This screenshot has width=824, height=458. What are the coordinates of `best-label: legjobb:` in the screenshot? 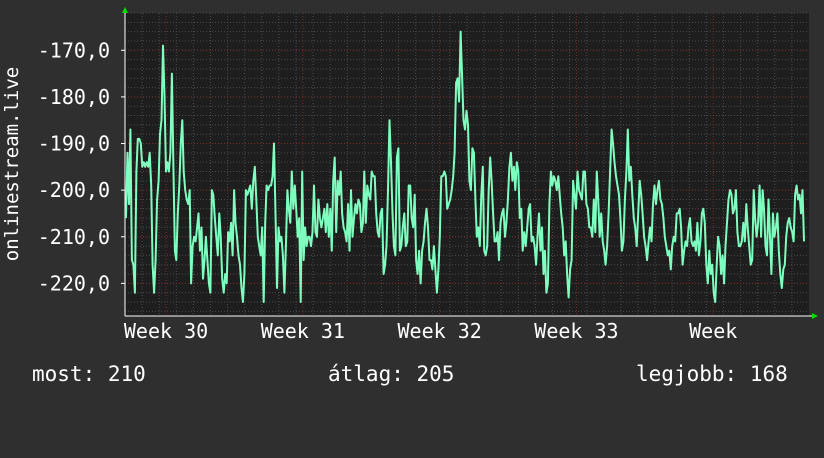 It's located at (687, 374).